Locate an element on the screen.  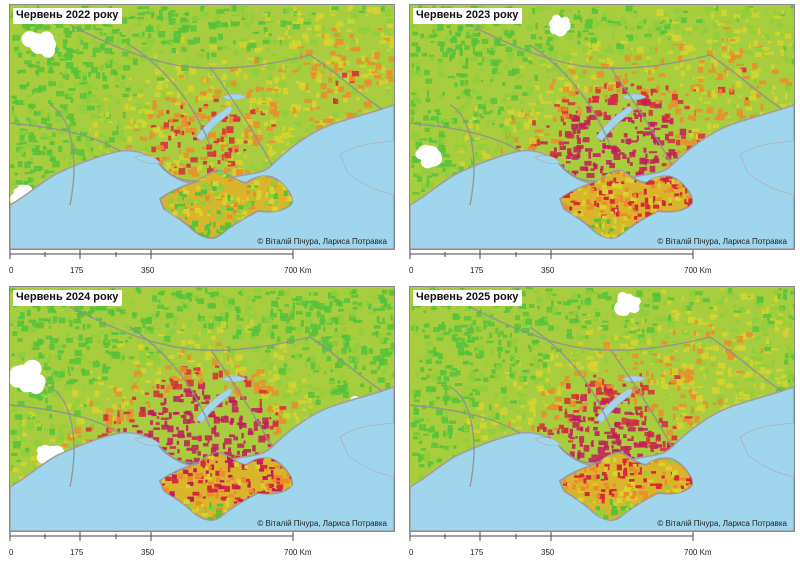
panel-title: Червень 2025 року is located at coordinates (467, 298).